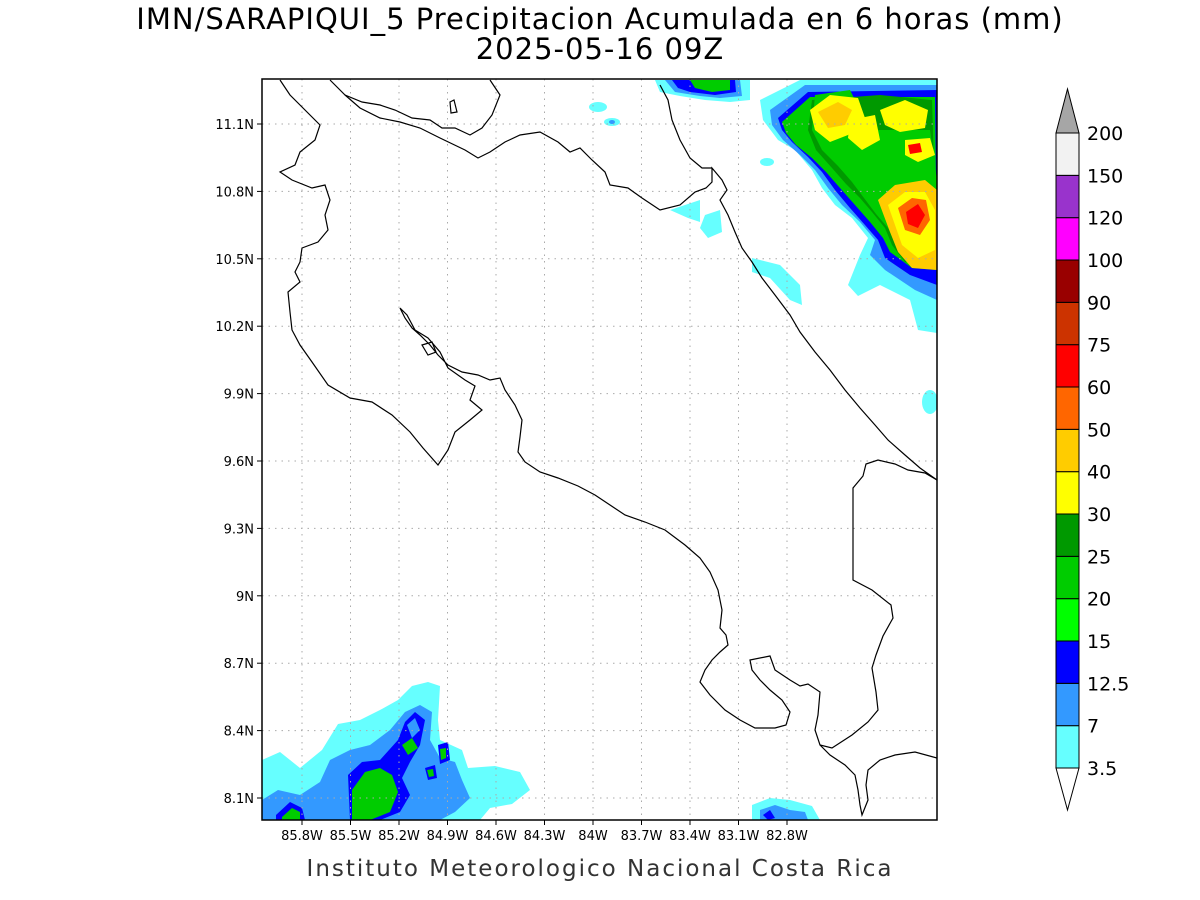 This screenshot has width=1200, height=900. What do you see at coordinates (600, 49) in the screenshot?
I see `chart-subtitle-date: 2025-05-16 09Z` at bounding box center [600, 49].